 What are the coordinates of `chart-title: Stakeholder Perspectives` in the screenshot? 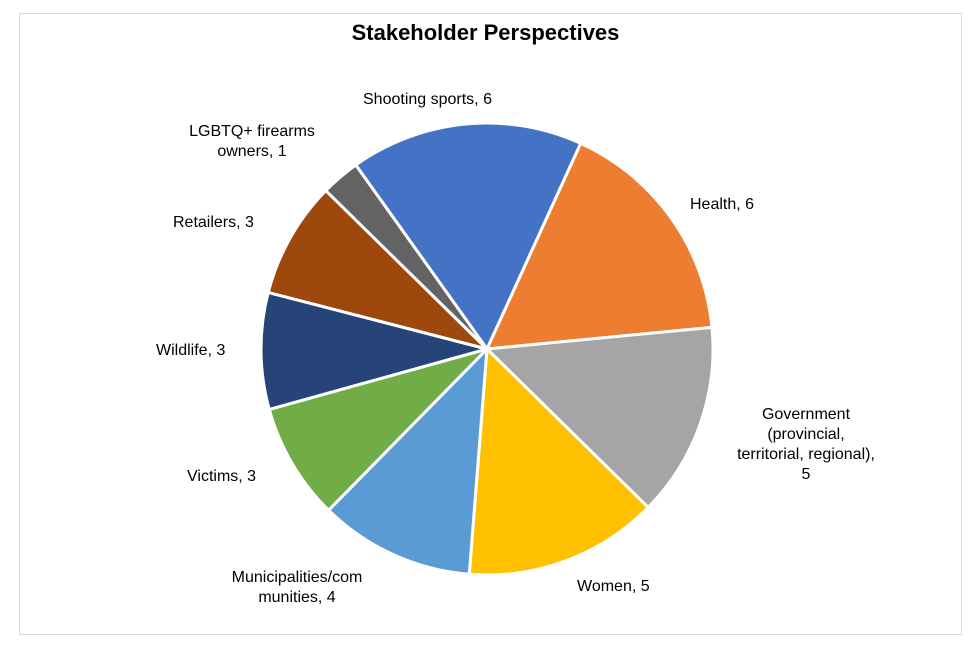 It's located at (485, 32).